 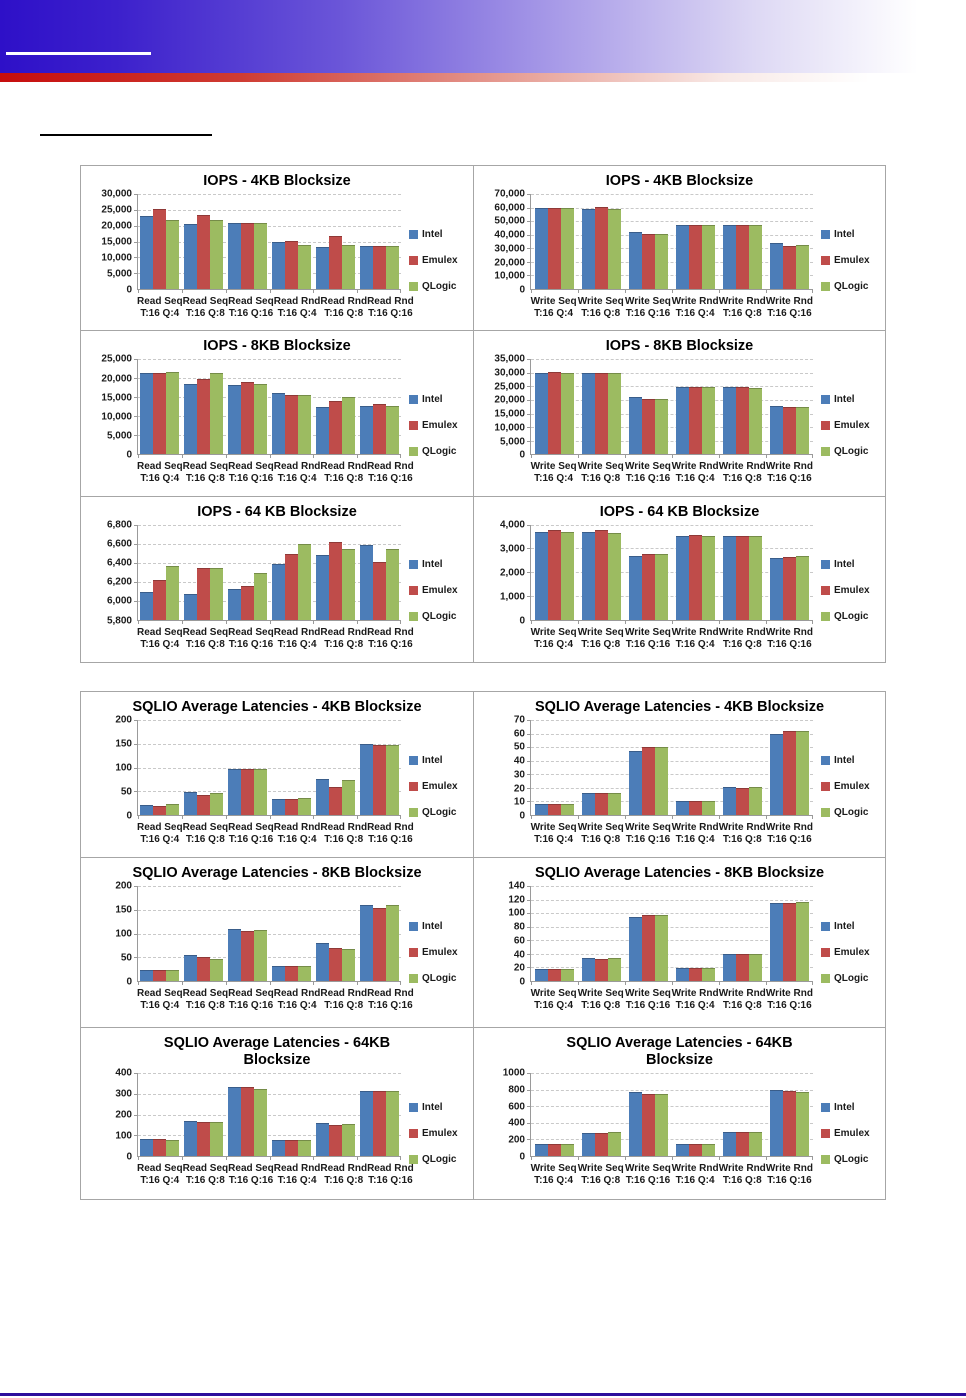 What do you see at coordinates (519, 775) in the screenshot?
I see `y-axis-tick-label: 30` at bounding box center [519, 775].